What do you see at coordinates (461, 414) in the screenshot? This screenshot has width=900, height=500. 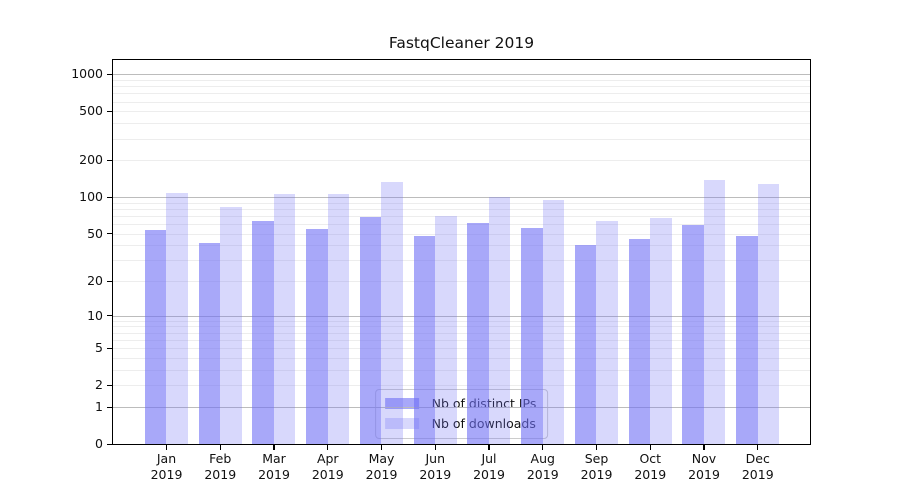 I see `legend: Nb of distinct IPs Nb of downloads` at bounding box center [461, 414].